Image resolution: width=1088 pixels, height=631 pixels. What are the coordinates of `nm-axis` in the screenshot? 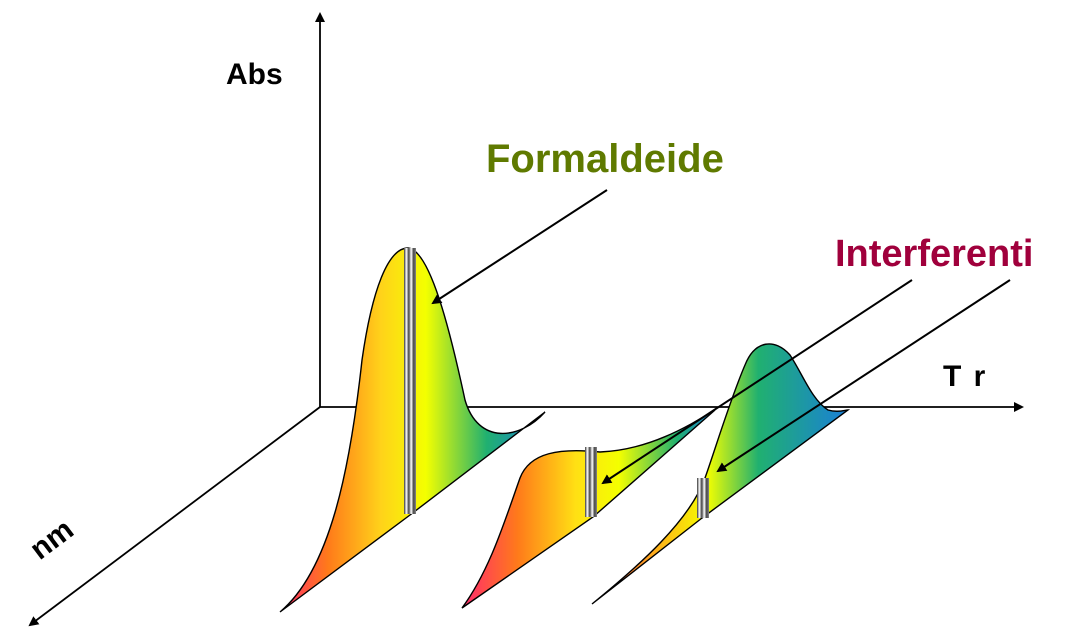 It's located at (174, 516).